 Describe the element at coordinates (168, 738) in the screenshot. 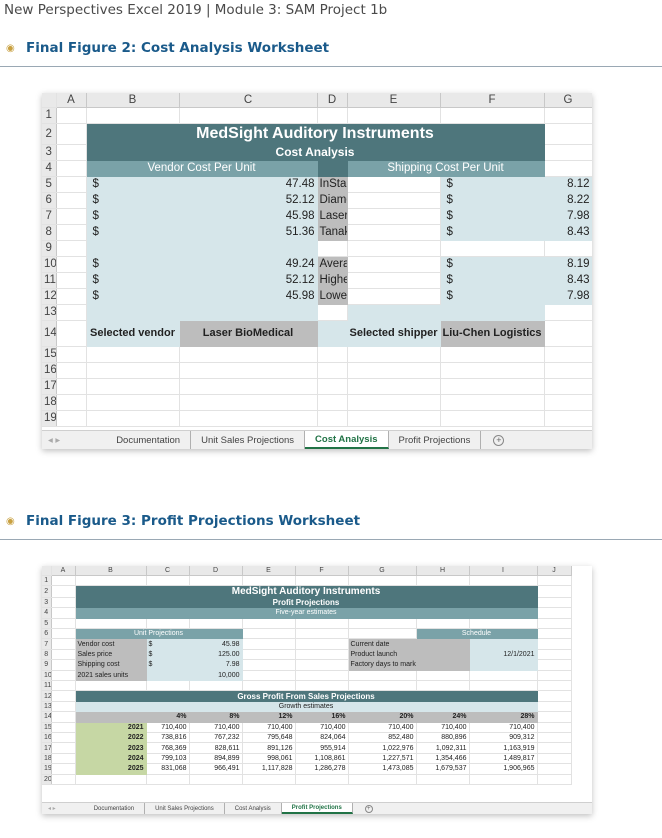

I see `gross-profit-value: 738,816` at that location.